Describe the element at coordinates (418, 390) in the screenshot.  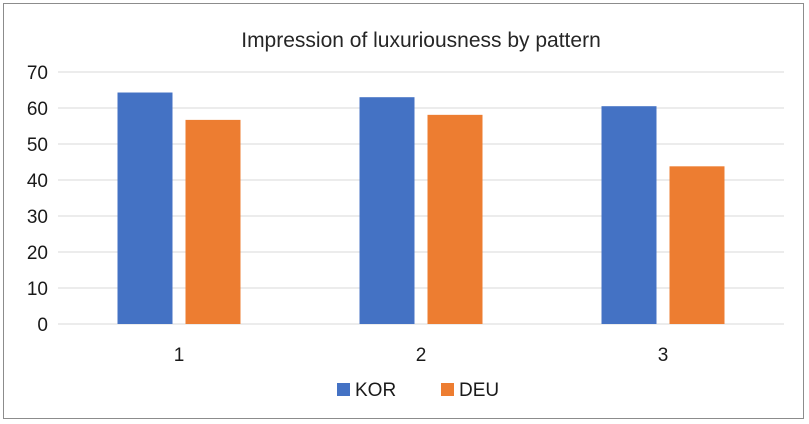
I see `legend: KOR DEU` at that location.